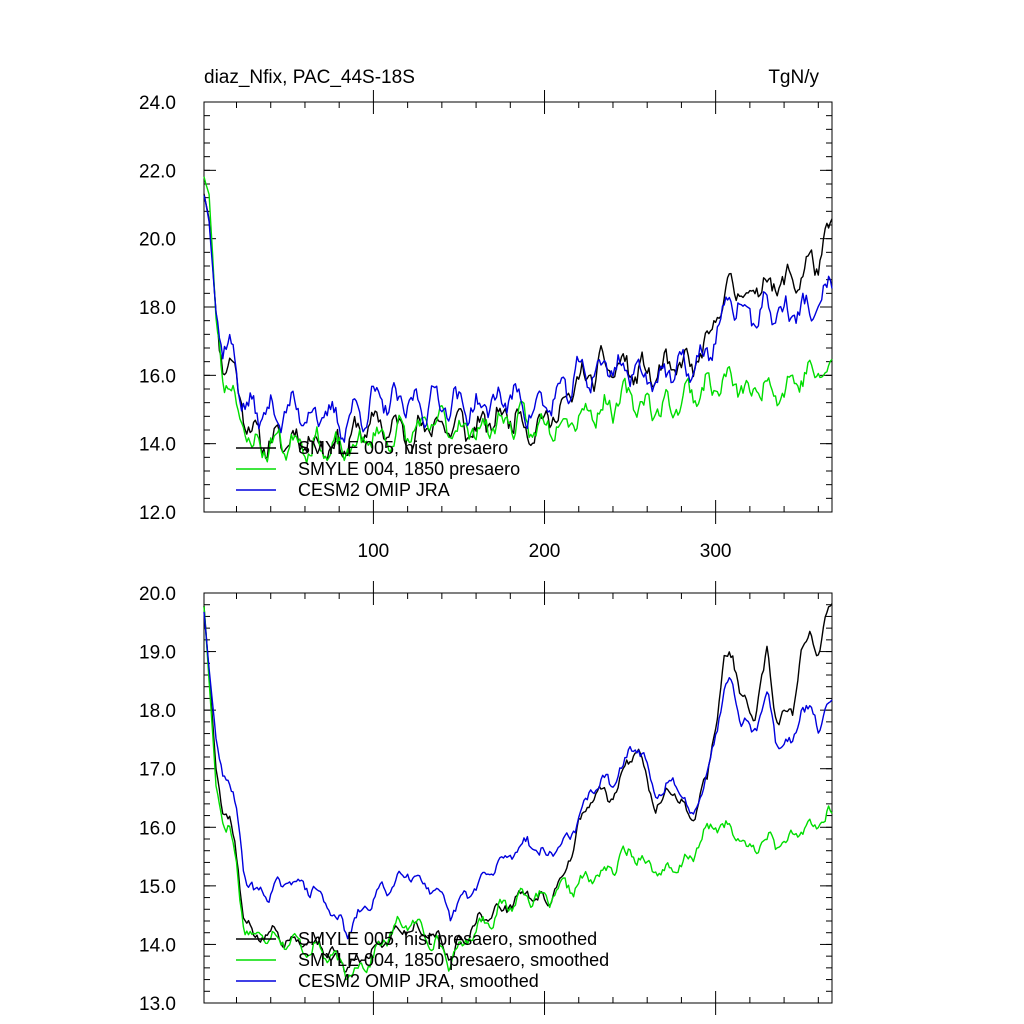 This screenshot has height=1024, width=1024. I want to click on y-tick-label: 24.0, so click(157, 103).